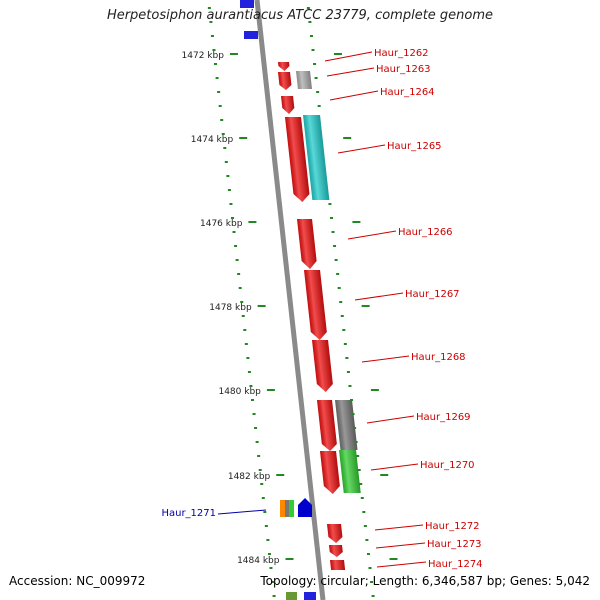 Image resolution: width=600 pixels, height=600 pixels. Describe the element at coordinates (203, 56) in the screenshot. I see `kbp-label: 1472 kbp` at that location.